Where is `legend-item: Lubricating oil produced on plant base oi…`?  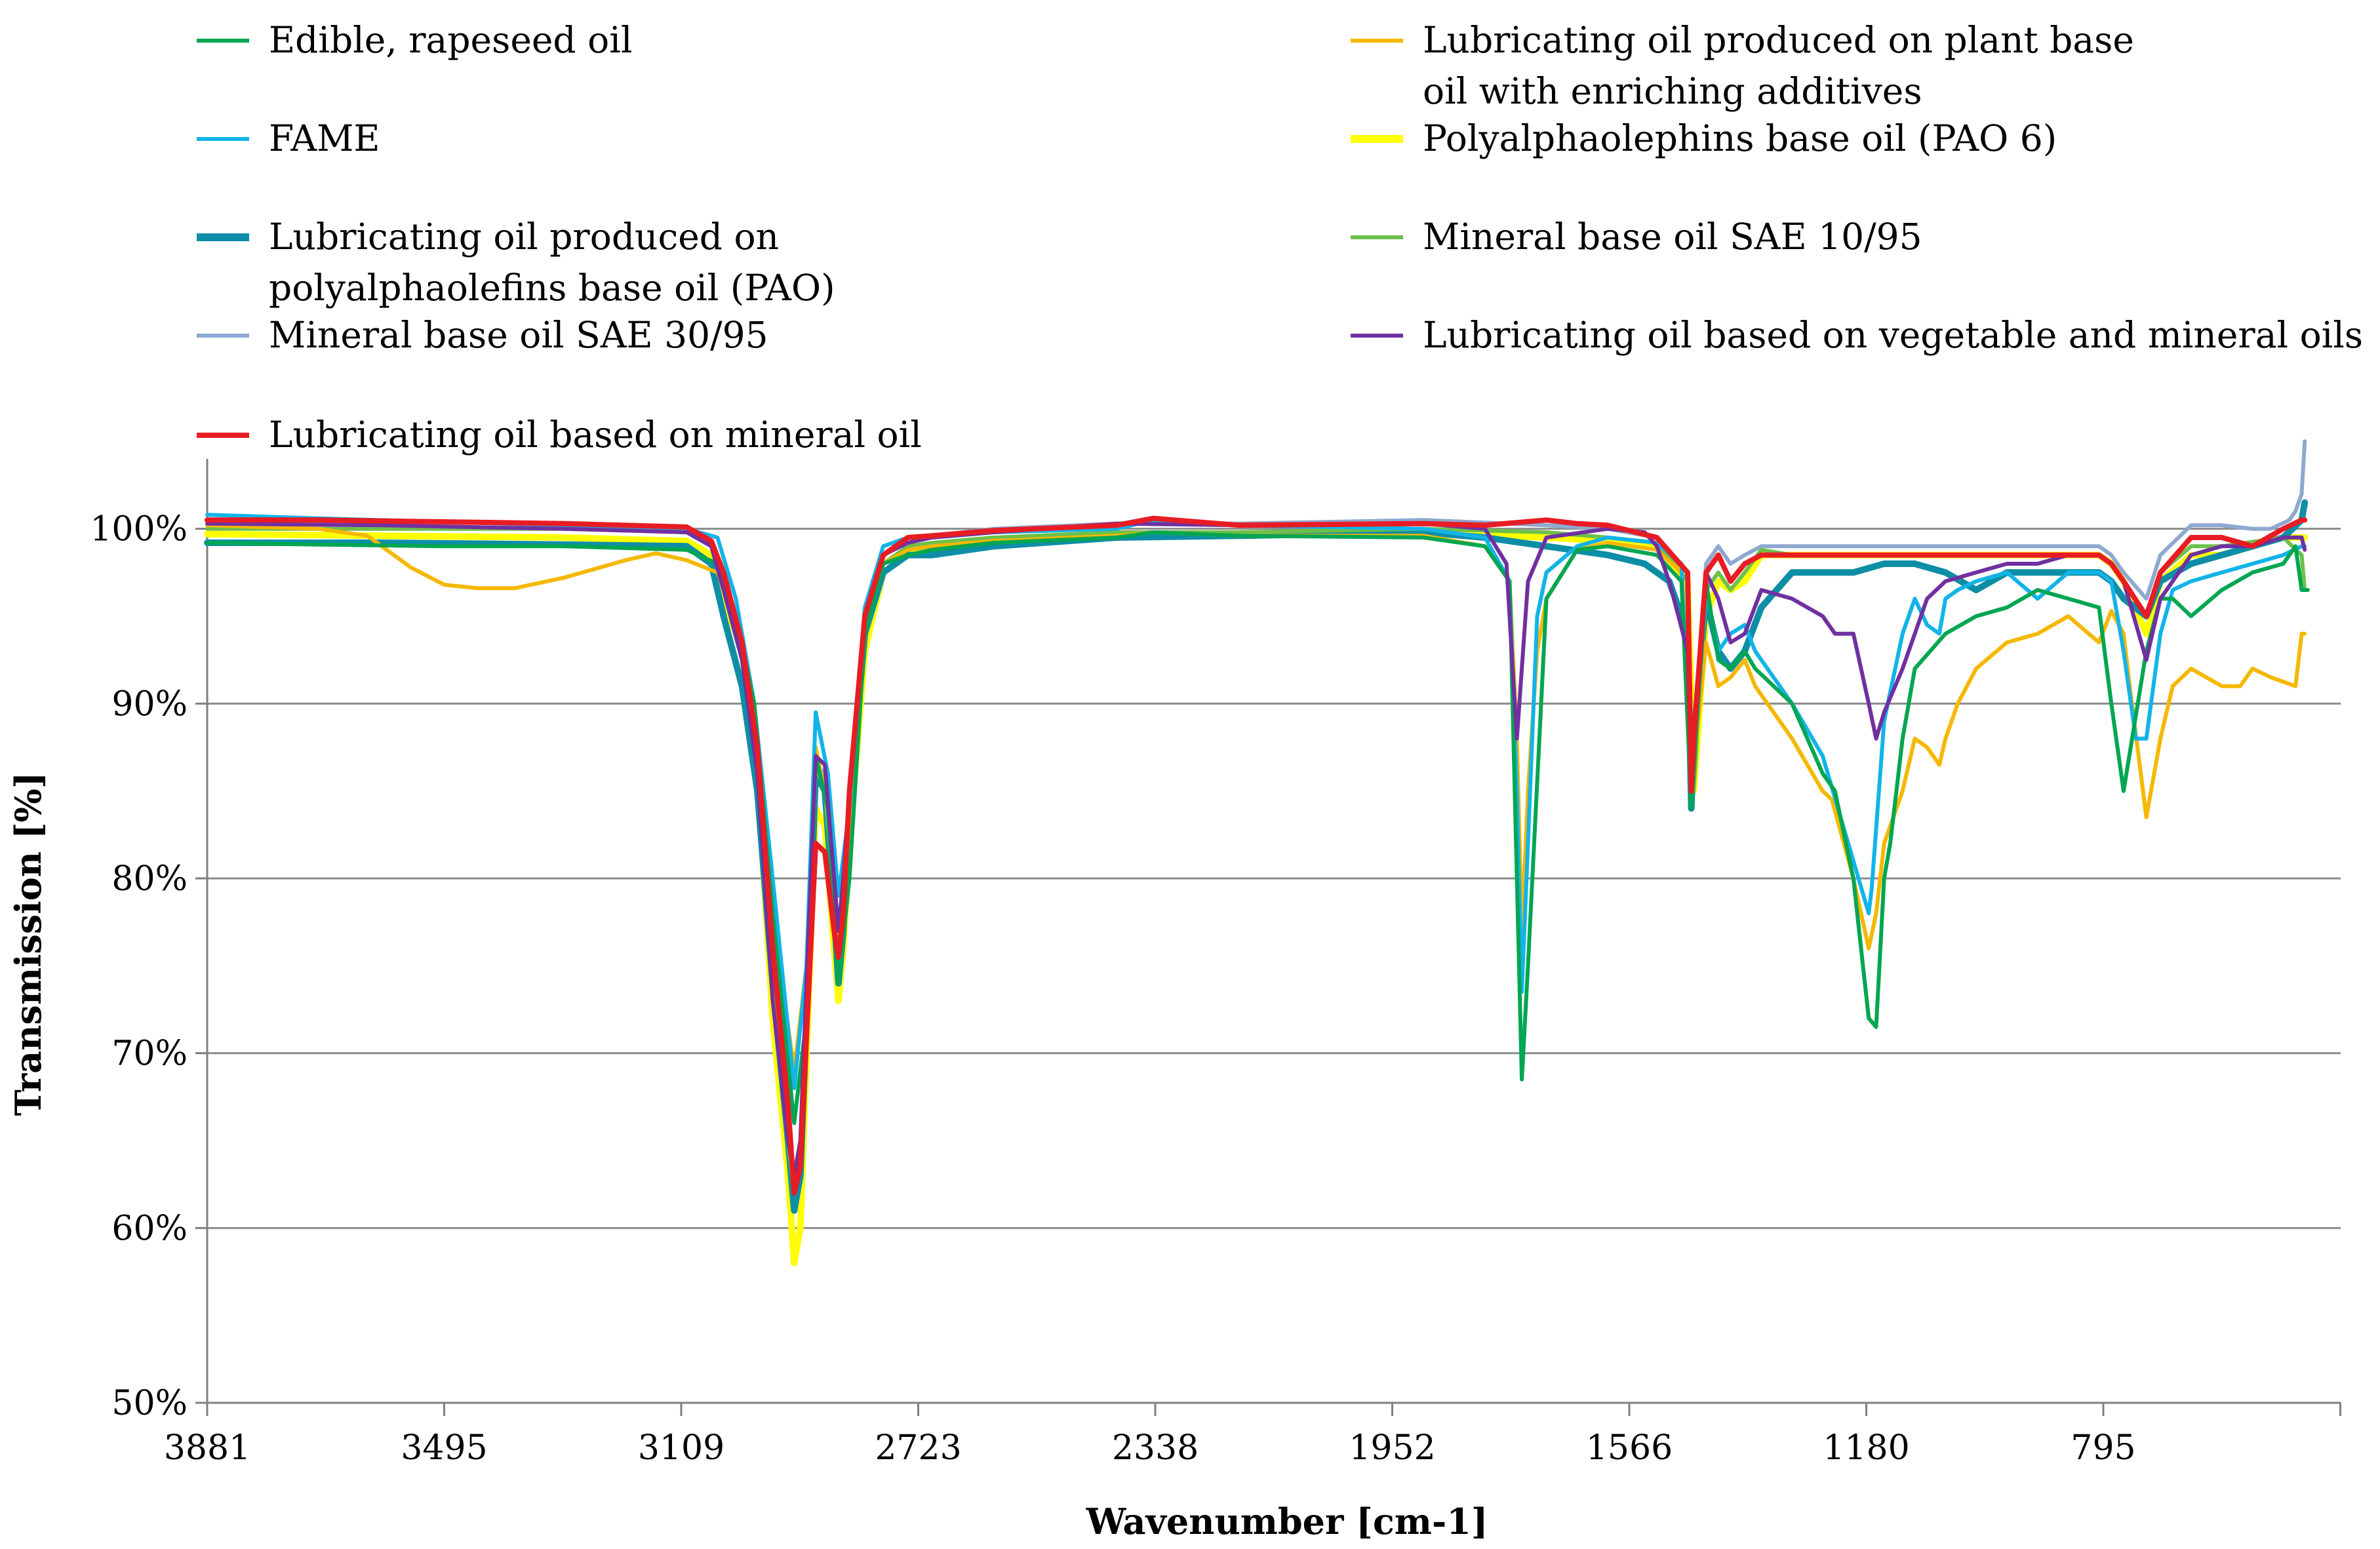
legend-item: Lubricating oil produced on plant base oi… is located at coordinates (1742, 66).